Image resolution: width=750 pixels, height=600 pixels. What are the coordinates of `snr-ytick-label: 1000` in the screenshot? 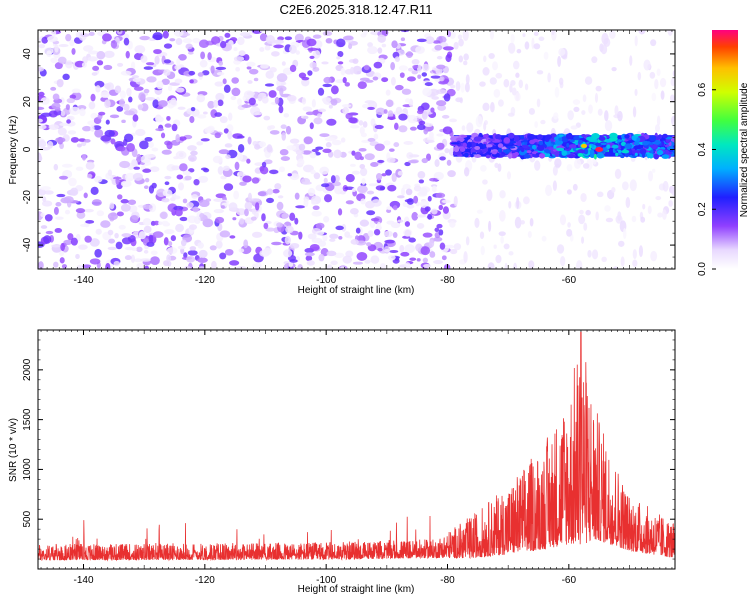 It's located at (27, 469).